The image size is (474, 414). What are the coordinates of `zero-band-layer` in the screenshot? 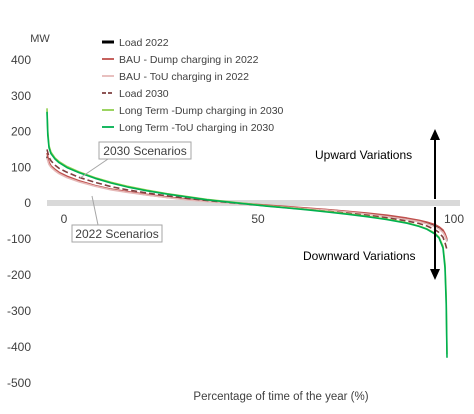 It's located at (253, 203).